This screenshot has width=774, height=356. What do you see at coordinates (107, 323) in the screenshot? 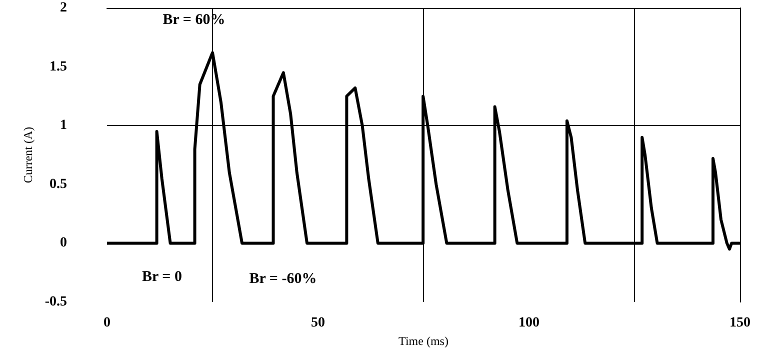
I see `x-tick-label: 0` at bounding box center [107, 323].